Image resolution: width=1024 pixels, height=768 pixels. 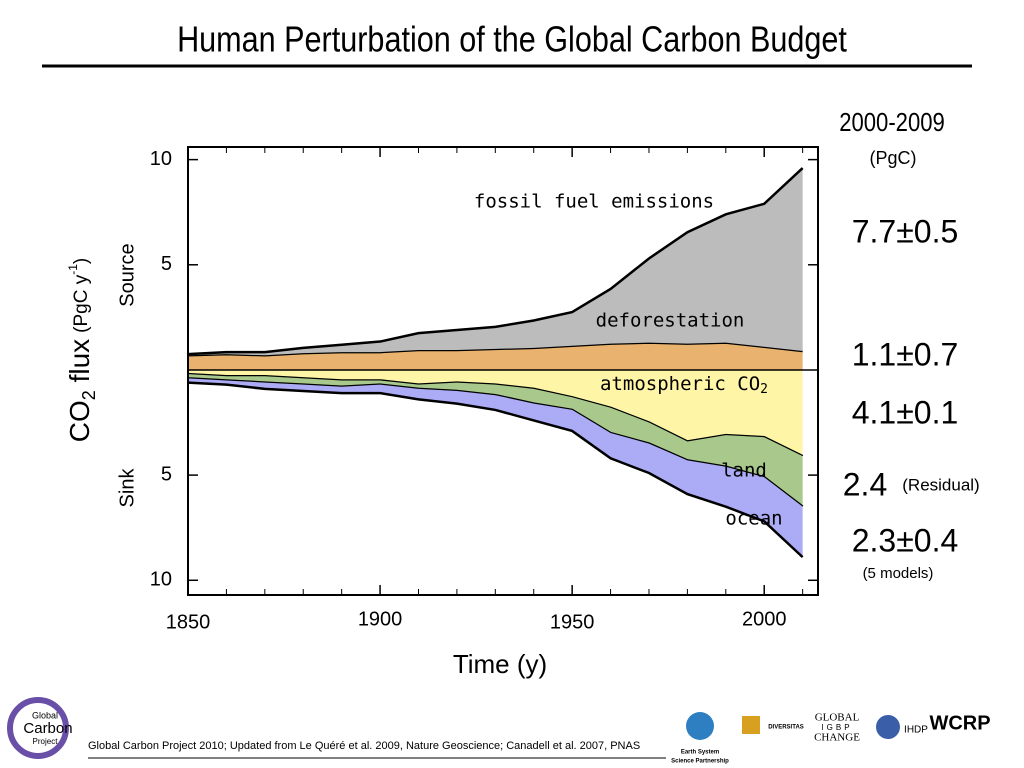 I want to click on y-axis-label: CO2 flux (PgC y-1), so click(x=81, y=350).